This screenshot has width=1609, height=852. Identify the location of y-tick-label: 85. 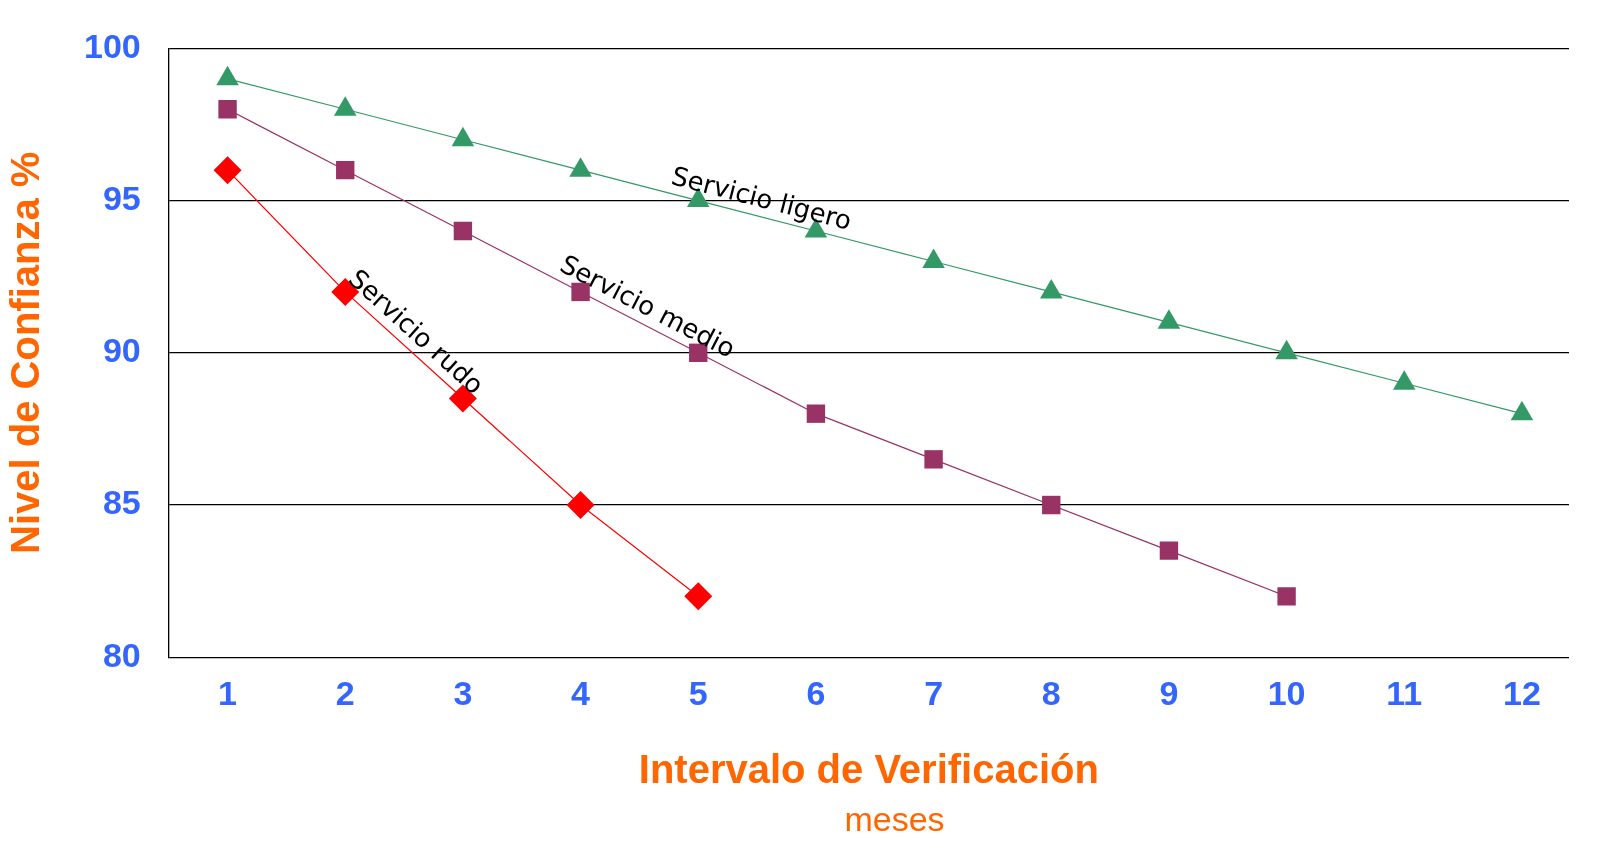
(121, 502).